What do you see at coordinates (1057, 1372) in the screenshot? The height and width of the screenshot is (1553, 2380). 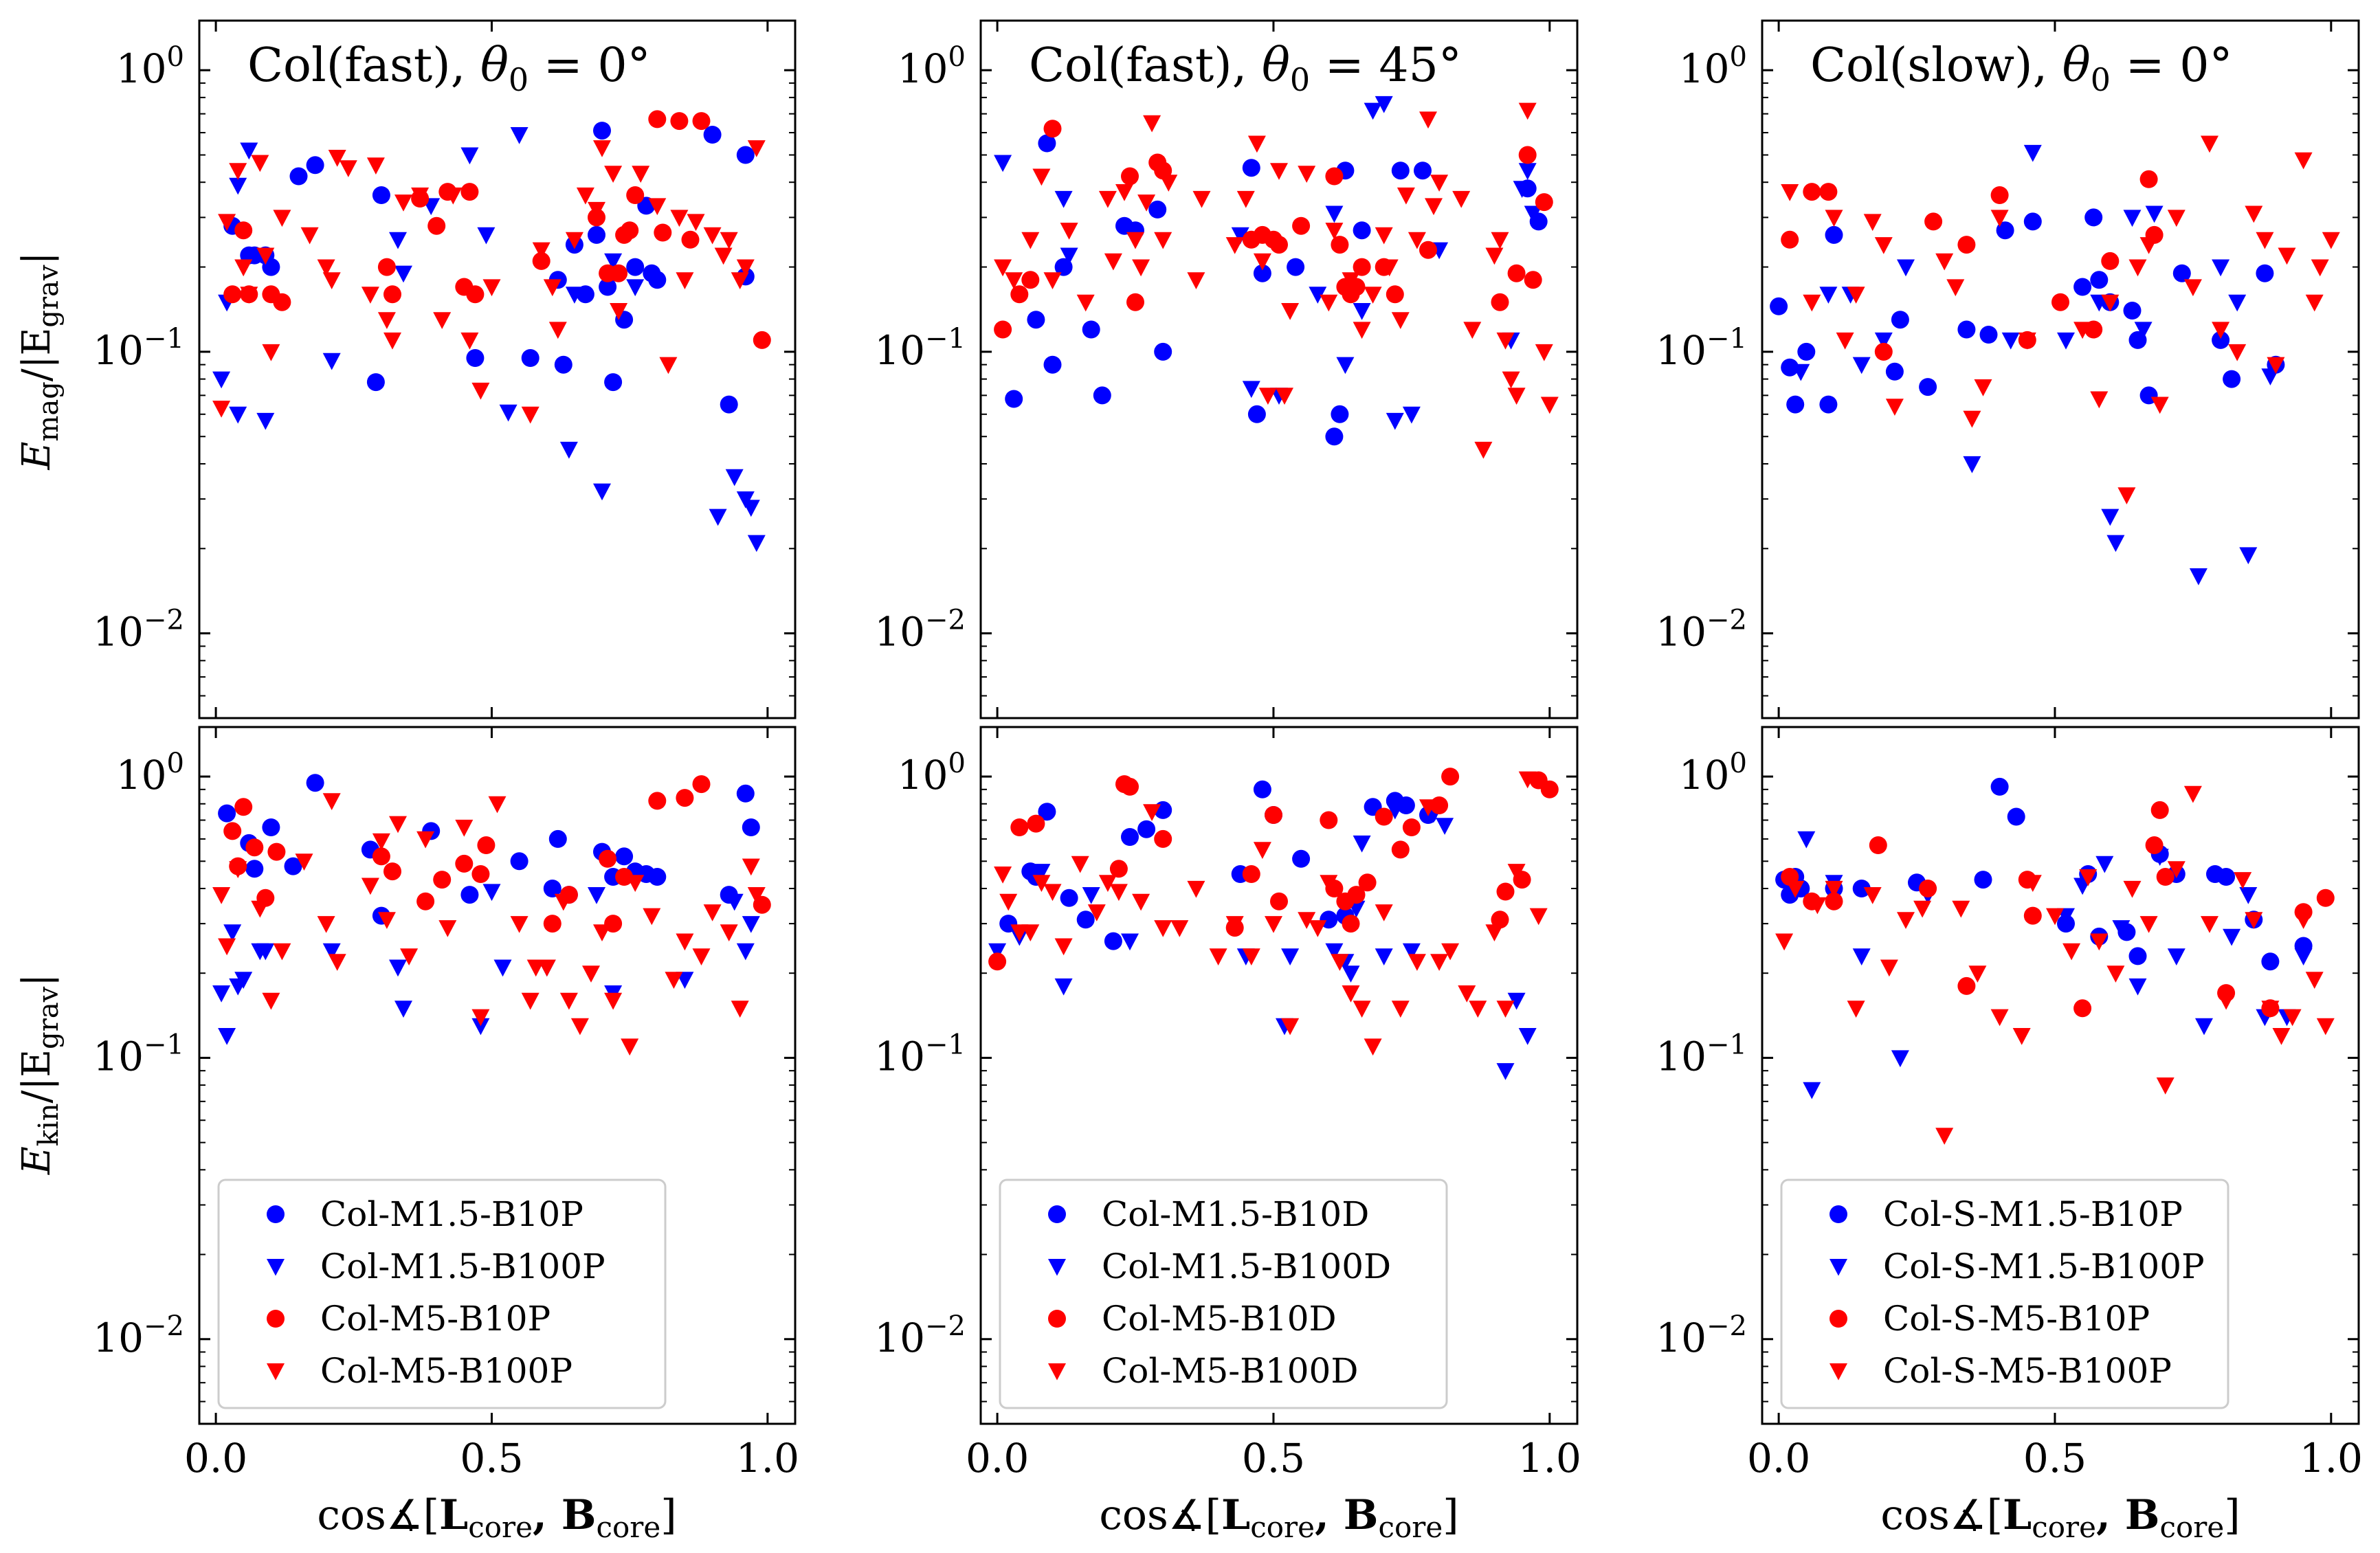 I see `legend-marker` at bounding box center [1057, 1372].